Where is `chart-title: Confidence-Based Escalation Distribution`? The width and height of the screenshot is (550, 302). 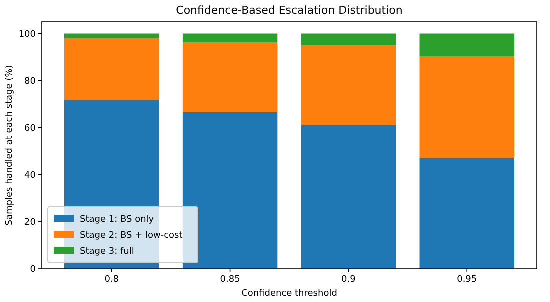
chart-title: Confidence-Based Escalation Distribution is located at coordinates (289, 10).